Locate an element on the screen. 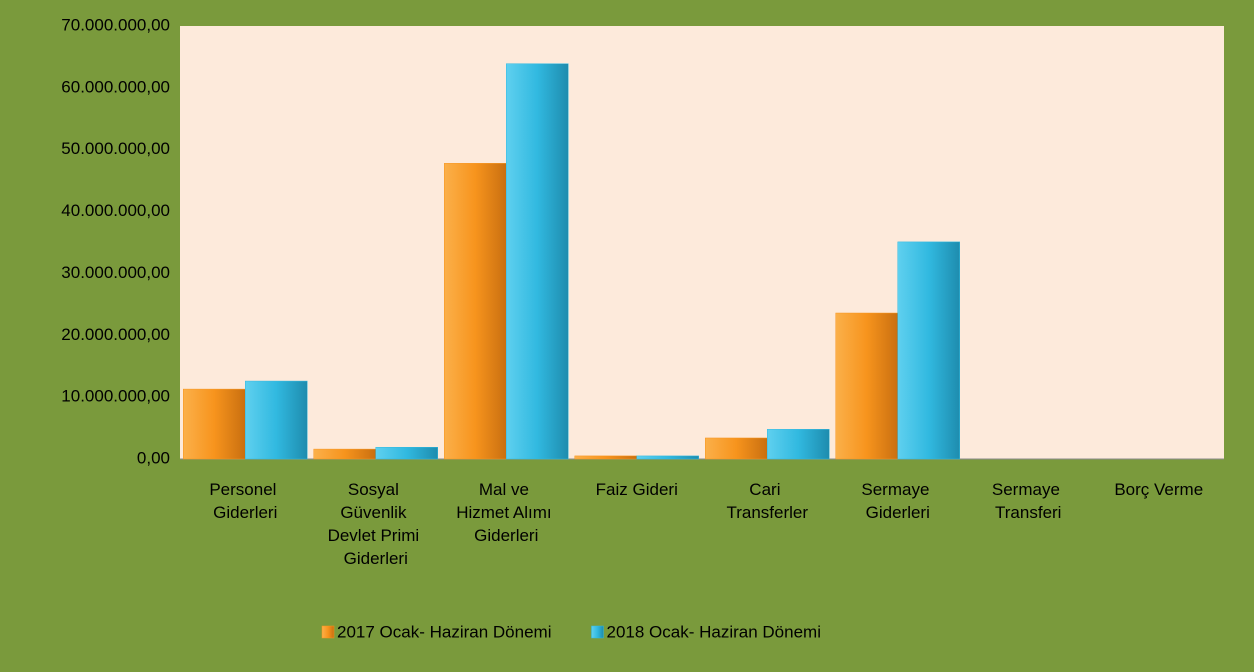 The height and width of the screenshot is (672, 1254). y-tick-label: 50.000.000,00 is located at coordinates (115, 148).